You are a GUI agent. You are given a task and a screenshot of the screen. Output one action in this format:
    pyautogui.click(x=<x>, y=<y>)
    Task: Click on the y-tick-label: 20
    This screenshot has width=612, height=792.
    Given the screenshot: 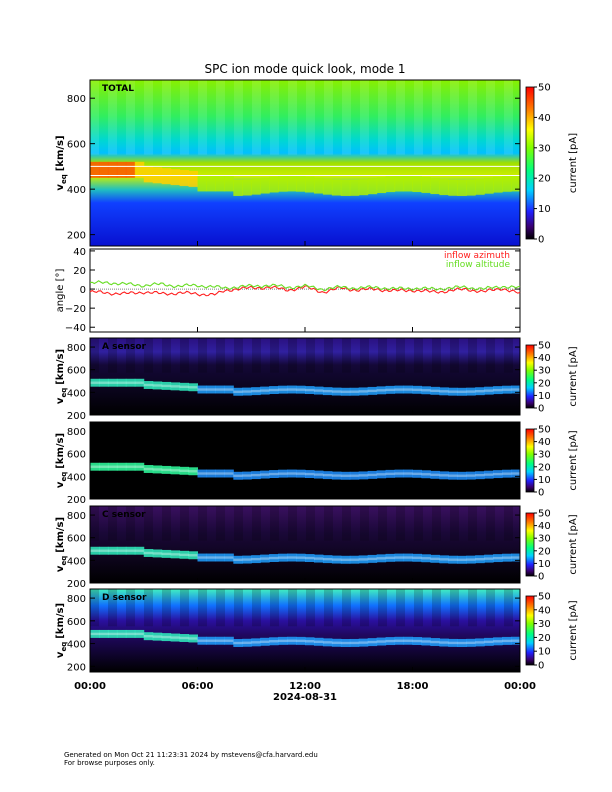 What is the action you would take?
    pyautogui.click(x=79, y=271)
    